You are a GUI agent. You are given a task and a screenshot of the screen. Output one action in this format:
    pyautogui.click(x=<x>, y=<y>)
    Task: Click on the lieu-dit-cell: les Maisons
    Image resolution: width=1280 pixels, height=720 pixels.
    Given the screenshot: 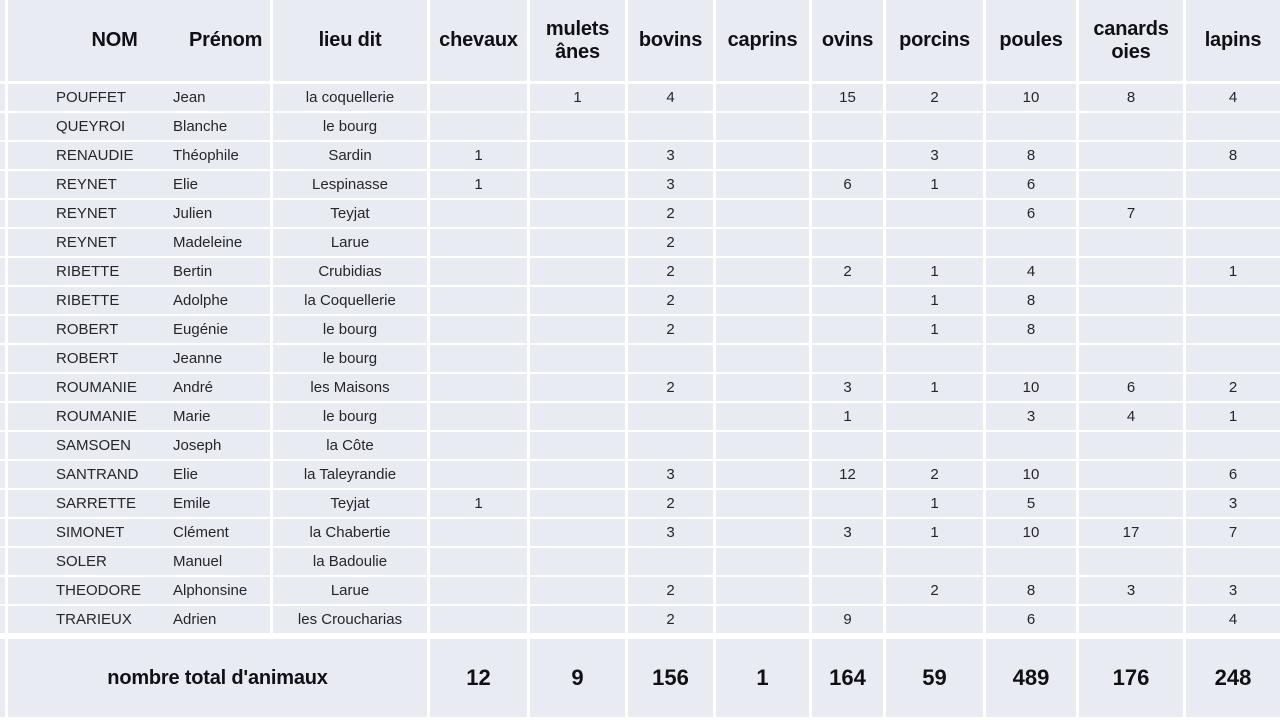 What is the action you would take?
    pyautogui.click(x=351, y=388)
    